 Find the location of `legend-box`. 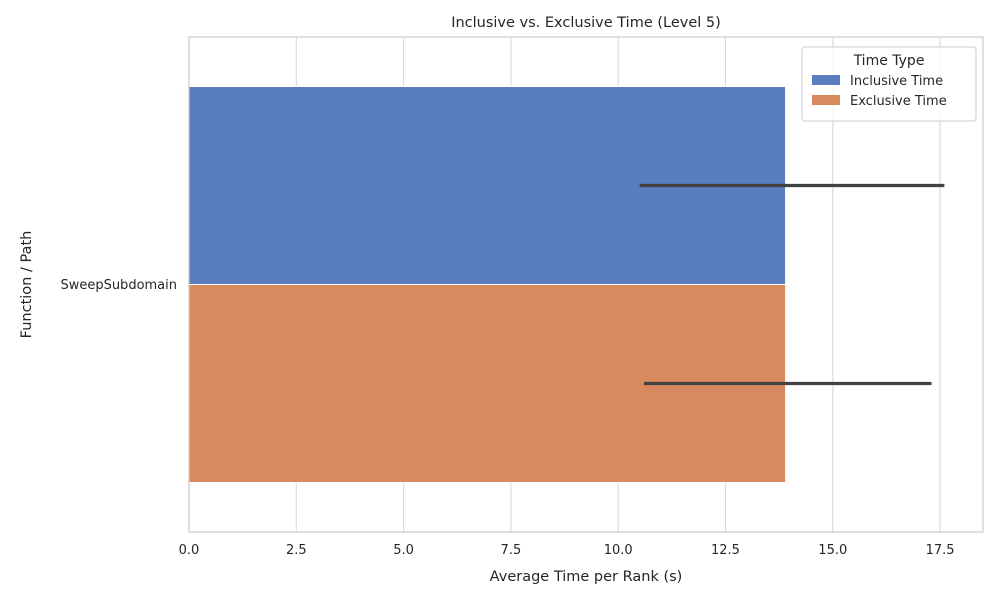

legend-box is located at coordinates (889, 84).